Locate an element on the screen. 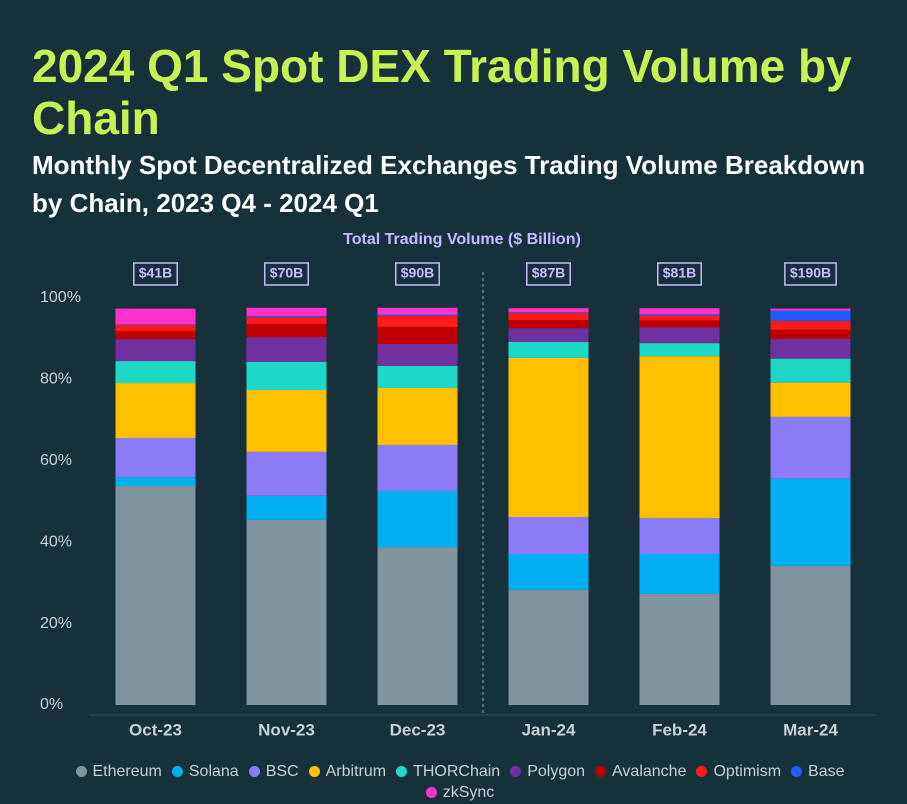 The image size is (907, 804). legend-label: Avalanche is located at coordinates (649, 771).